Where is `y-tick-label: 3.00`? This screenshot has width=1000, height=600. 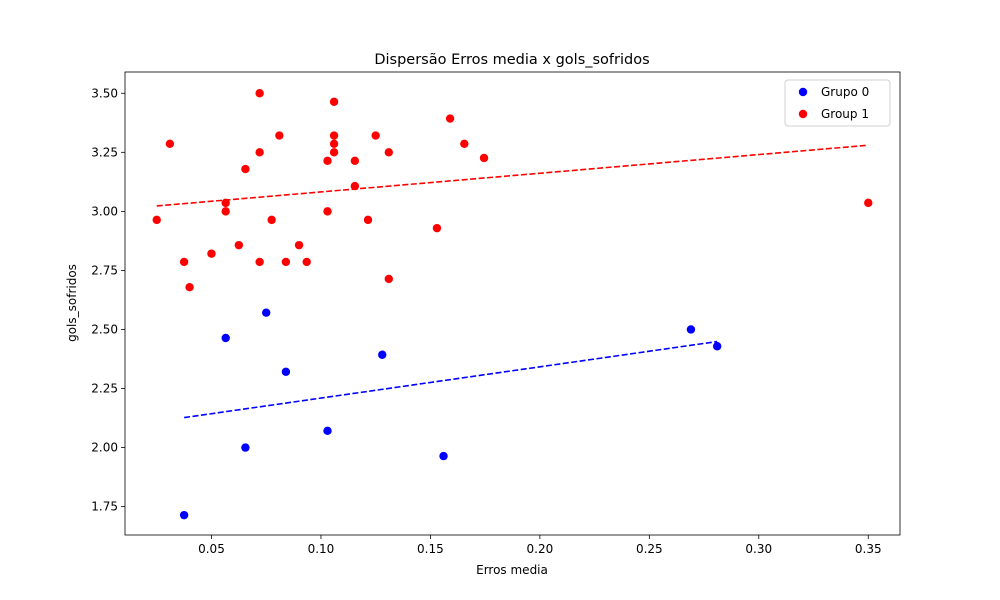 y-tick-label: 3.00 is located at coordinates (104, 211).